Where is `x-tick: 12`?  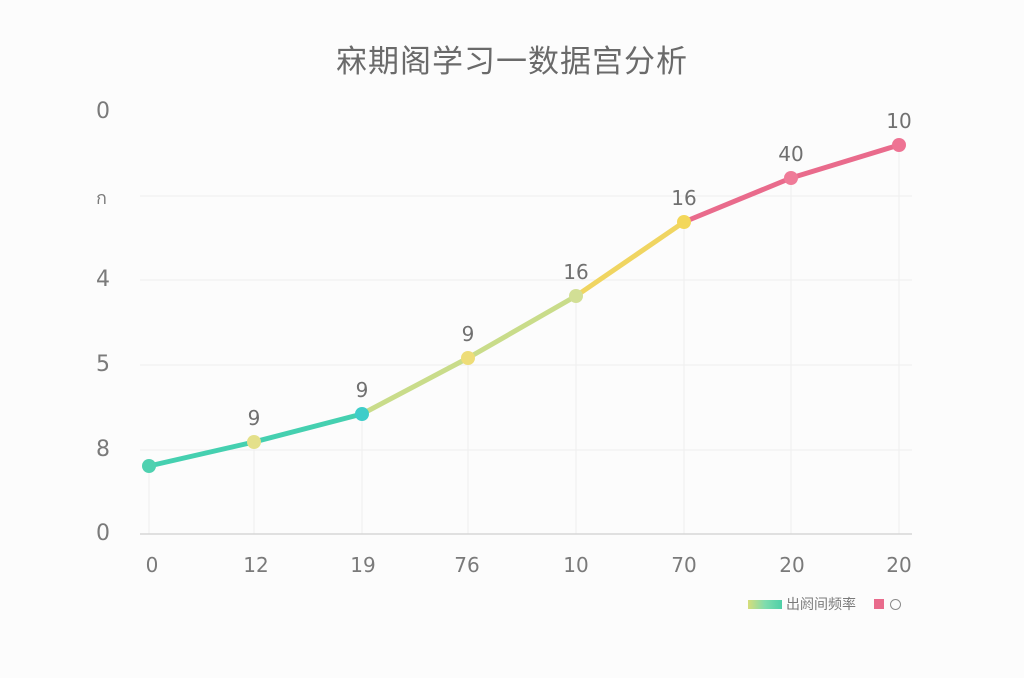
x-tick: 12 is located at coordinates (256, 565).